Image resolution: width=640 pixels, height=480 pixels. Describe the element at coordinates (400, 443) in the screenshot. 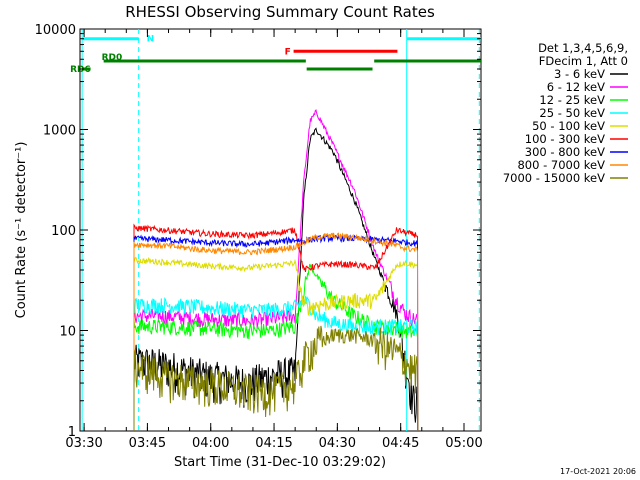

I see `x-tick-label: 04:45` at that location.